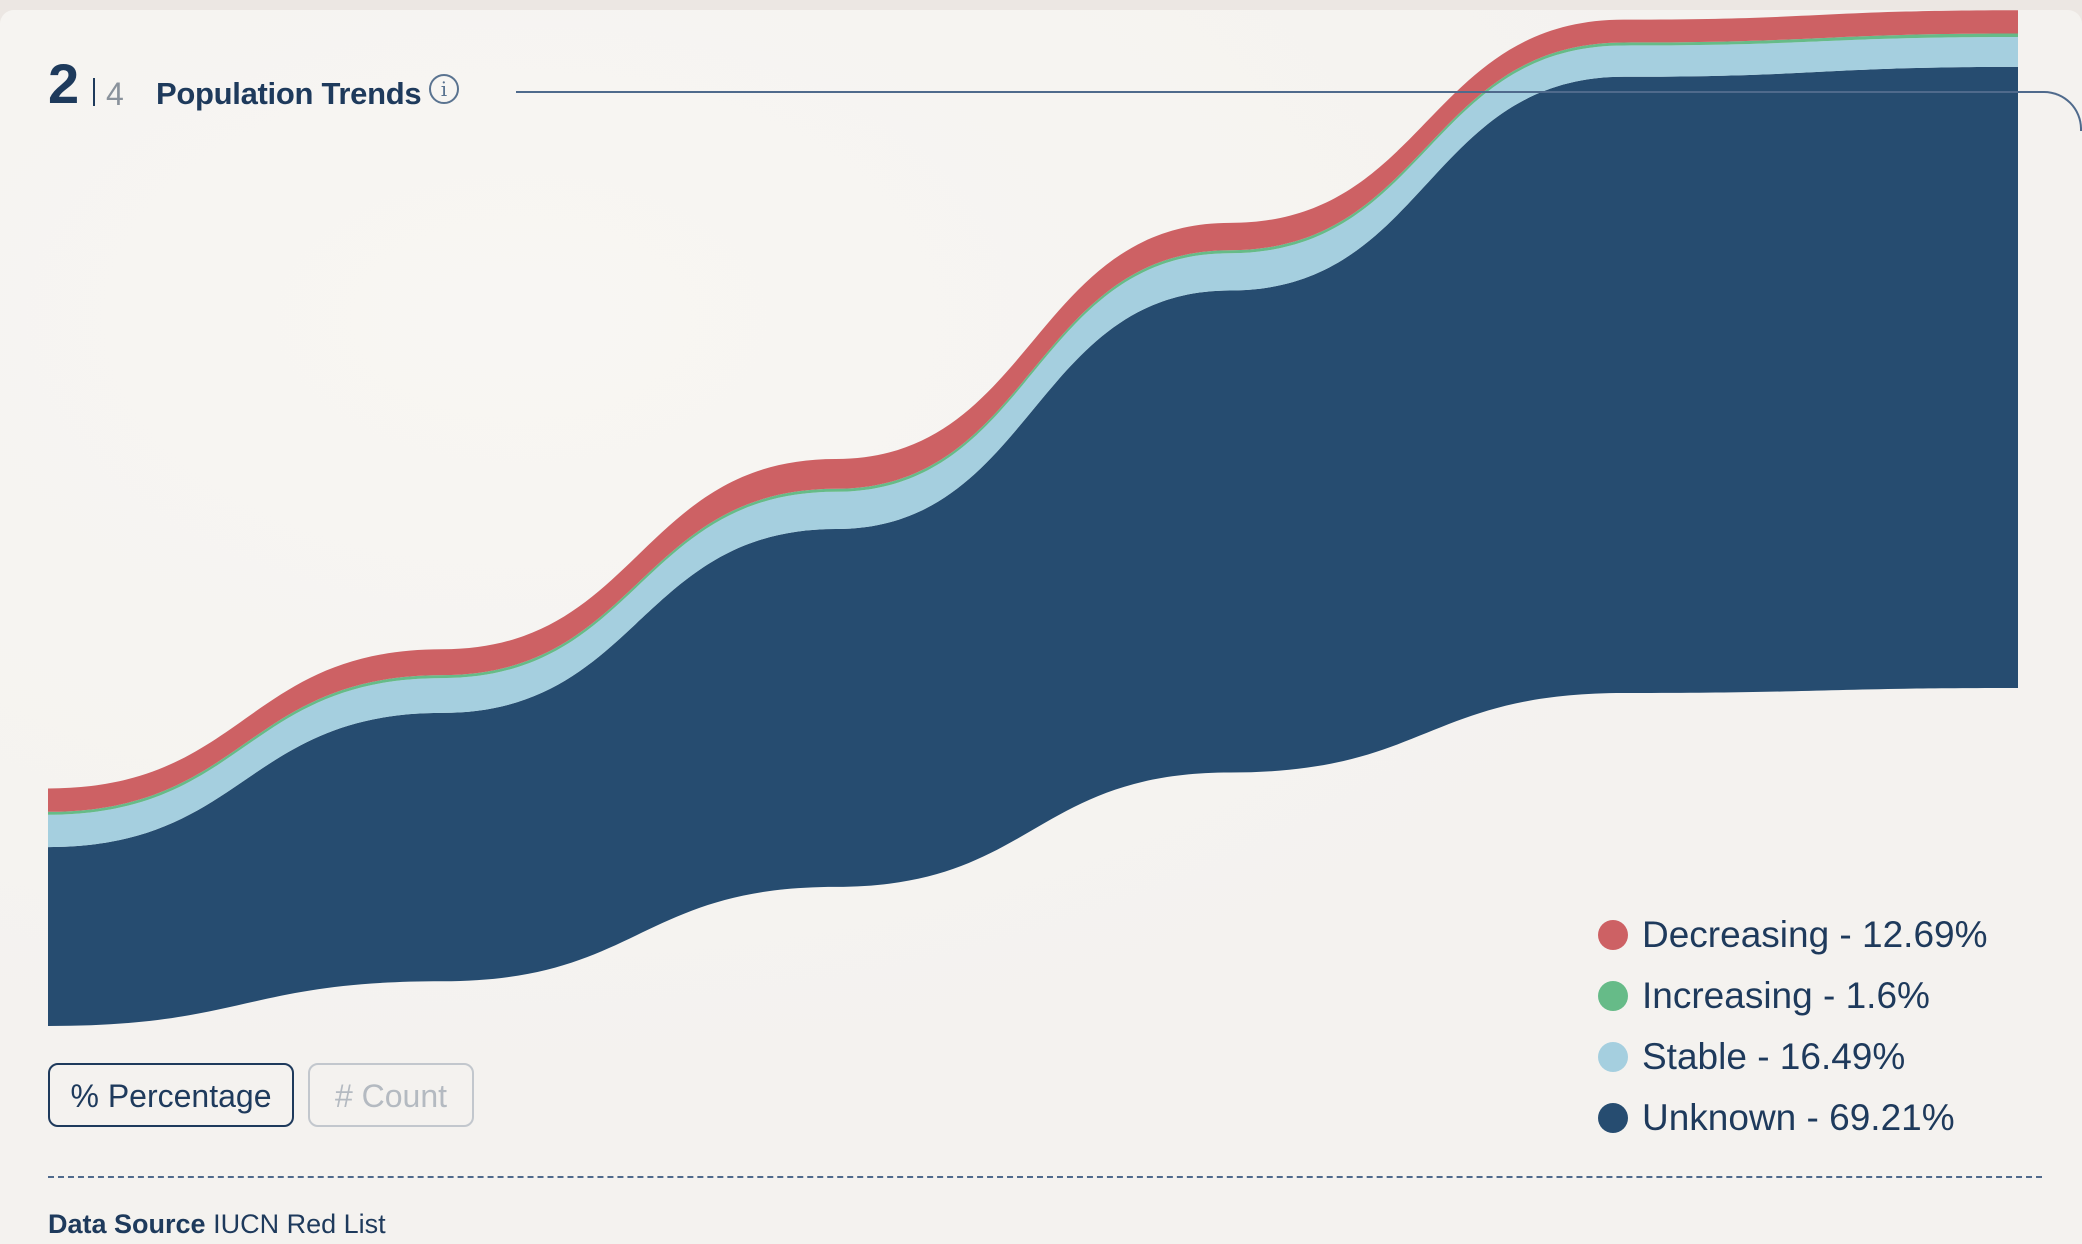 This screenshot has height=1244, width=2082. I want to click on legend-dot-unknown, so click(1613, 1118).